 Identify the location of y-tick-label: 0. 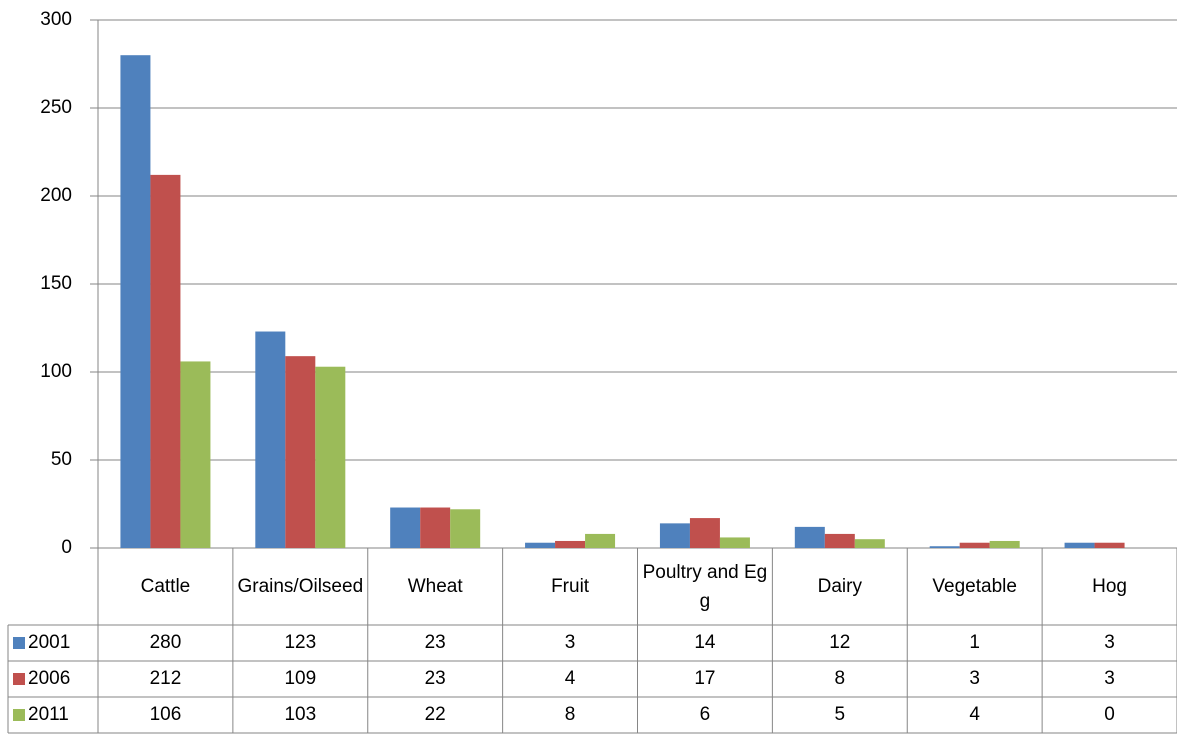
(66, 547).